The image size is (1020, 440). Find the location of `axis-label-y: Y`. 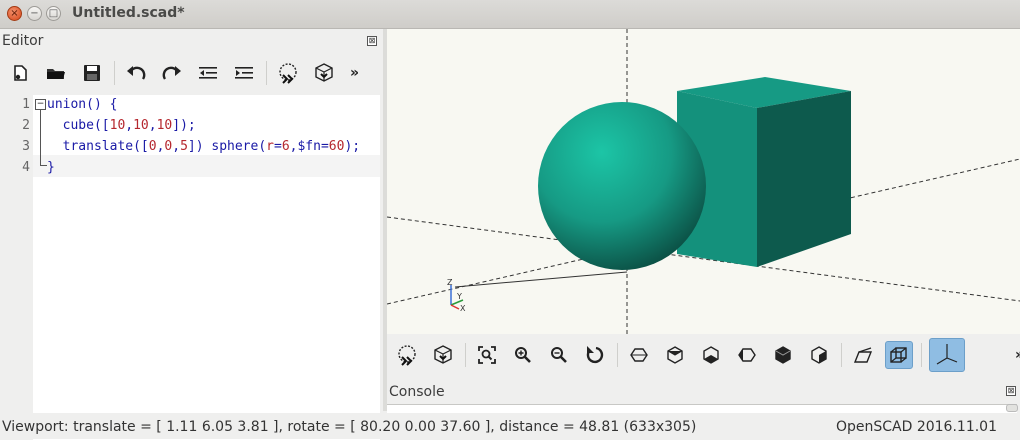

axis-label-y: Y is located at coordinates (459, 296).